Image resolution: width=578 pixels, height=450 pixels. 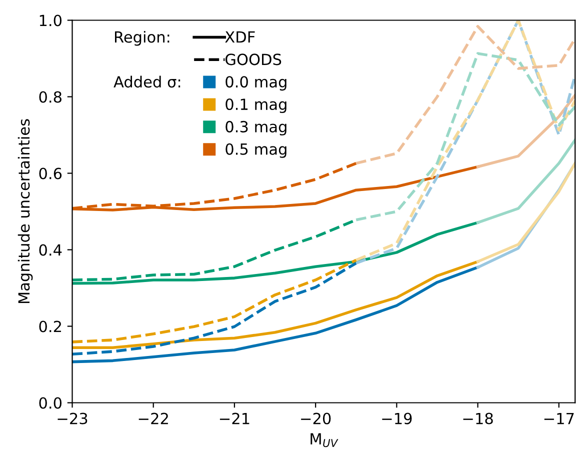 What do you see at coordinates (25, 211) in the screenshot?
I see `y-axis-title: Magnitude uncertainties` at bounding box center [25, 211].